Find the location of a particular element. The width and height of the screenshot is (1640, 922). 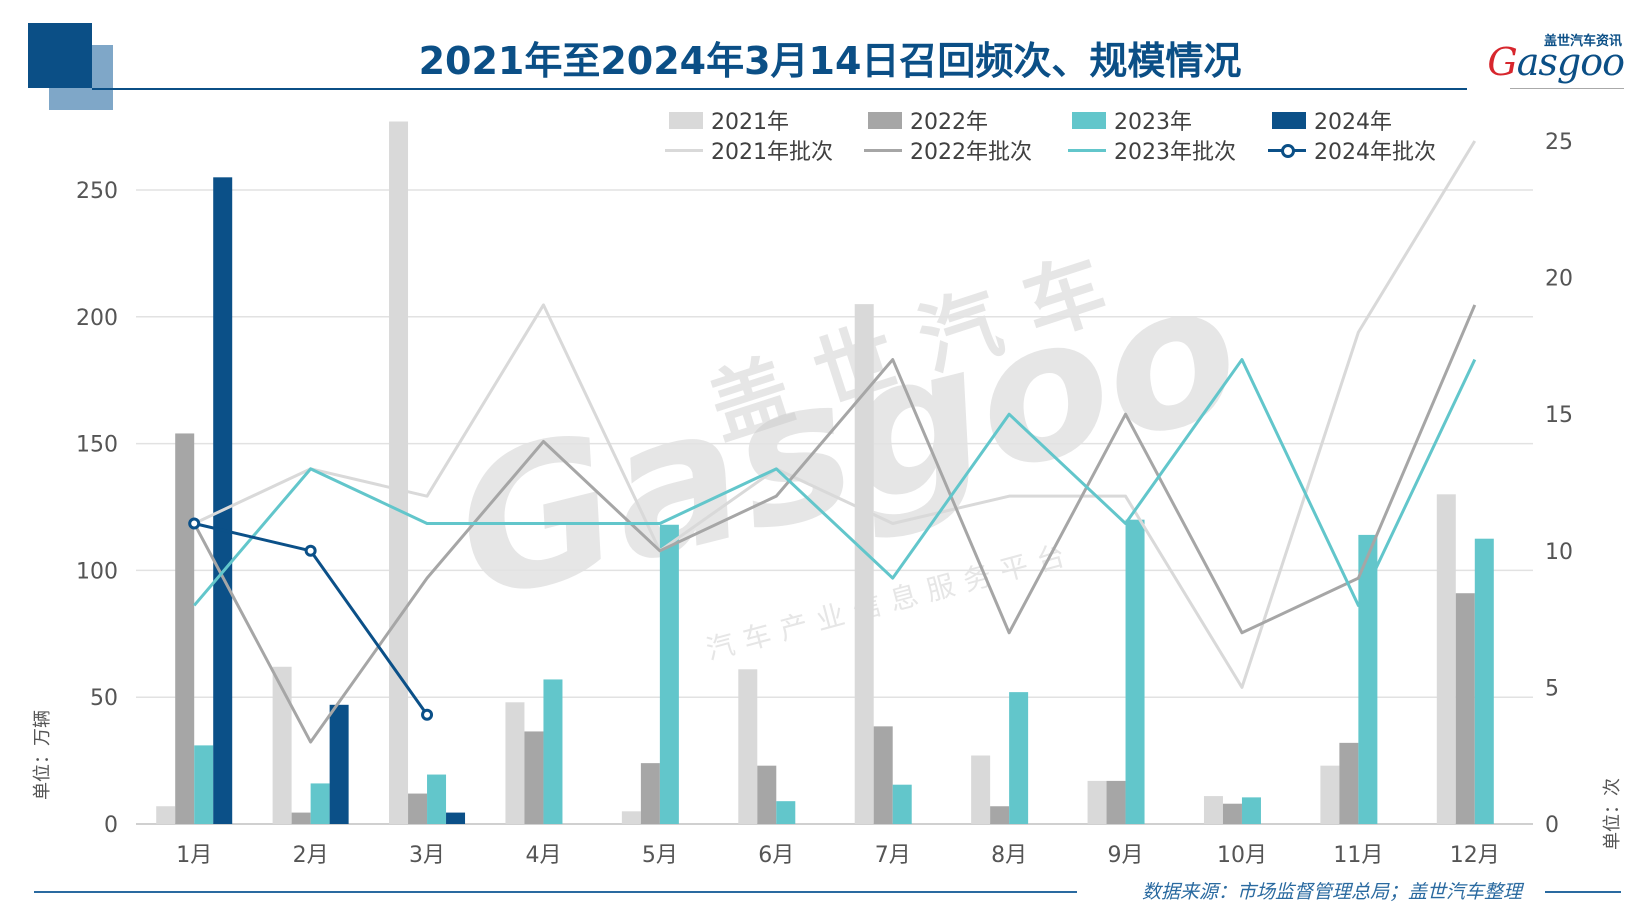

bar-2022年-8月 is located at coordinates (1000, 815).